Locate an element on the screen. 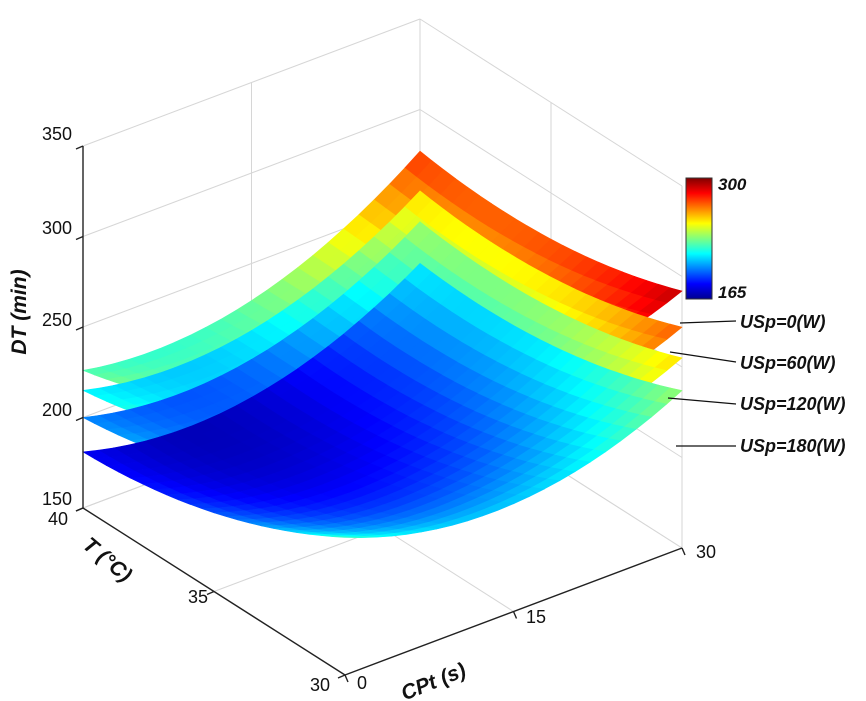  t-tick: 35 is located at coordinates (198, 597).